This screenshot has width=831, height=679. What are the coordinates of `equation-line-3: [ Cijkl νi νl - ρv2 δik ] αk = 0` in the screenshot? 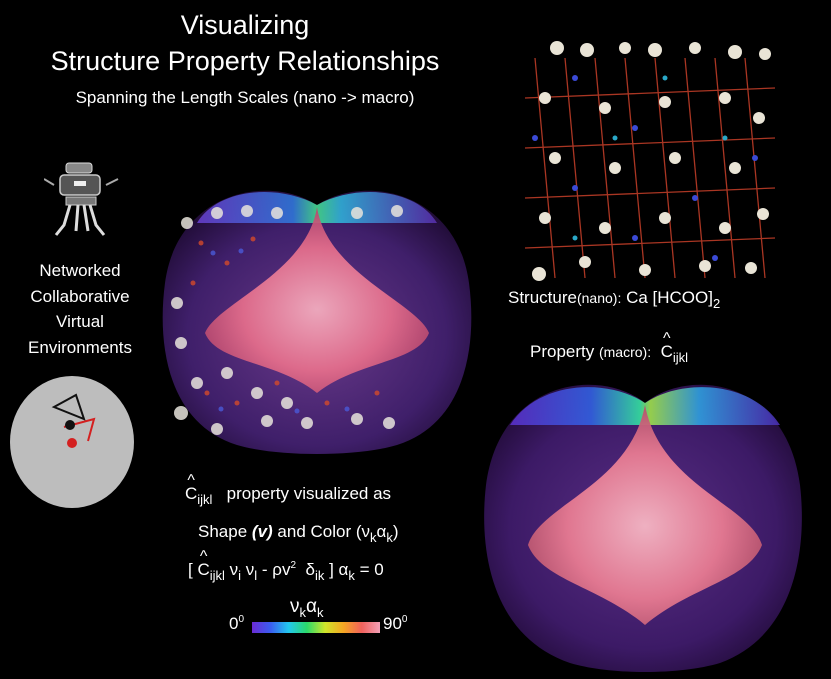 It's located at (286, 565).